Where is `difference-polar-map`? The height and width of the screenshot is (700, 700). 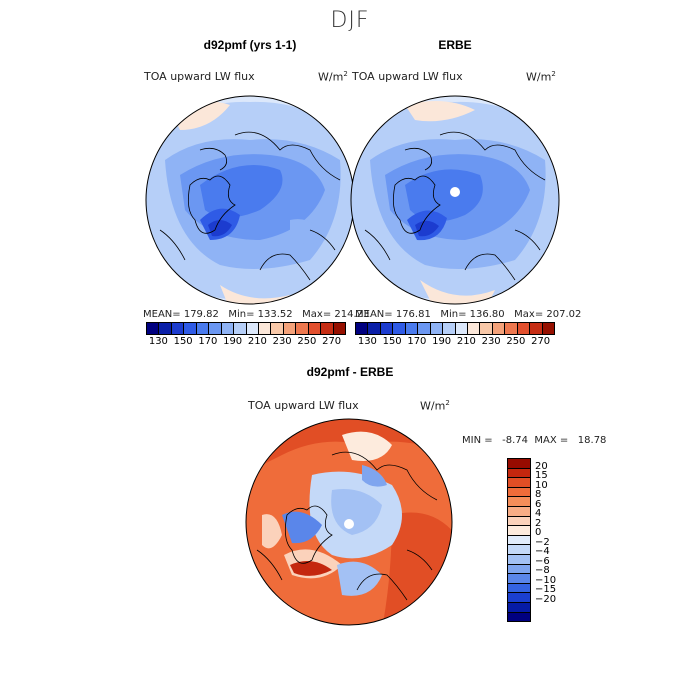
difference-polar-map is located at coordinates (349, 522).